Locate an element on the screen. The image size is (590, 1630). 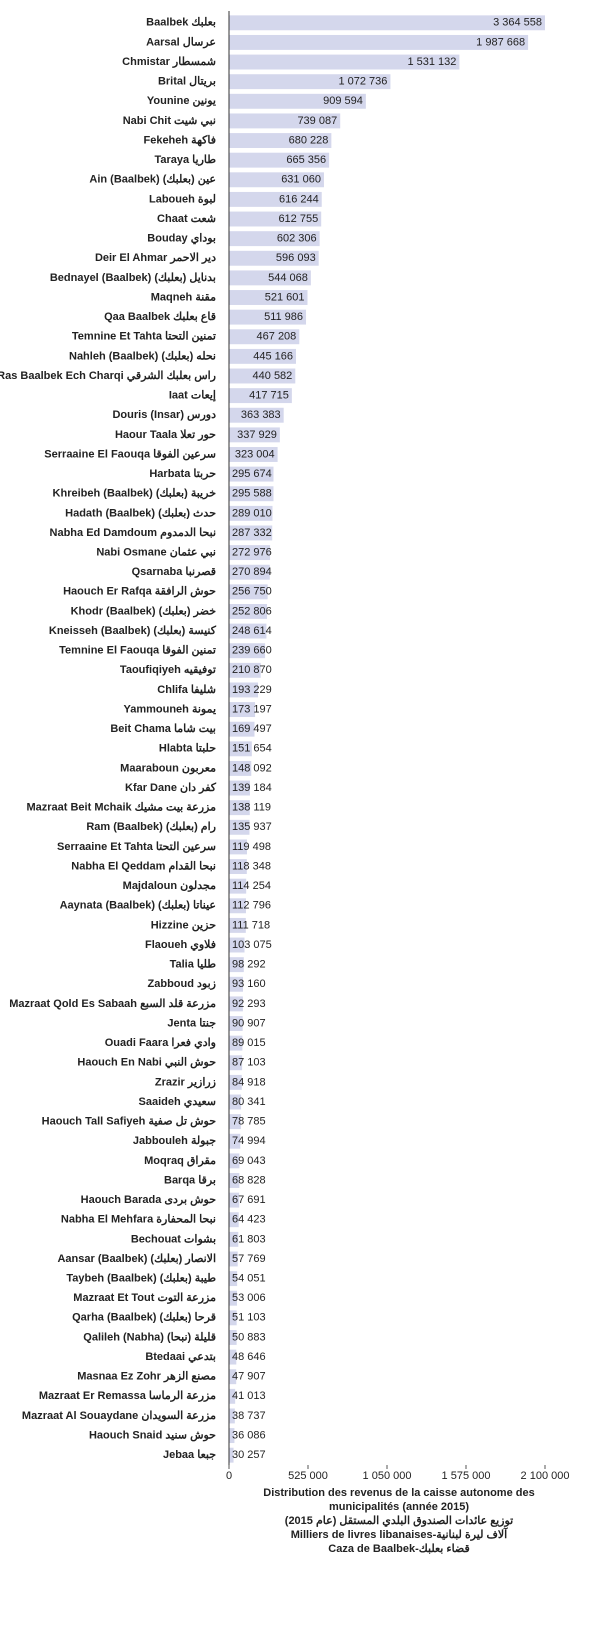
y-tick-label: Mazraat Al Souaydane مزرعة السويدان is located at coordinates (119, 1416).